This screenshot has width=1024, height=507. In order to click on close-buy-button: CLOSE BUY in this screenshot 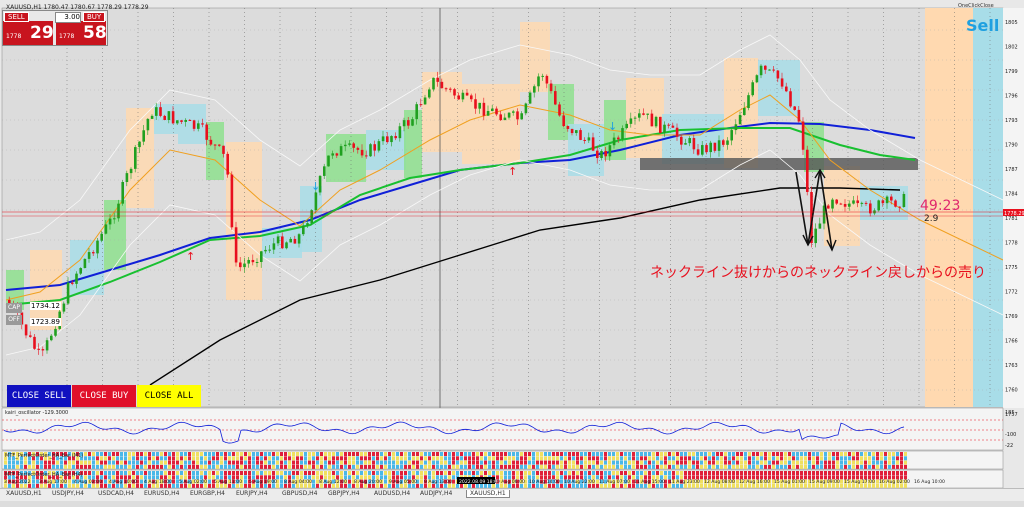, I will do `click(104, 396)`.